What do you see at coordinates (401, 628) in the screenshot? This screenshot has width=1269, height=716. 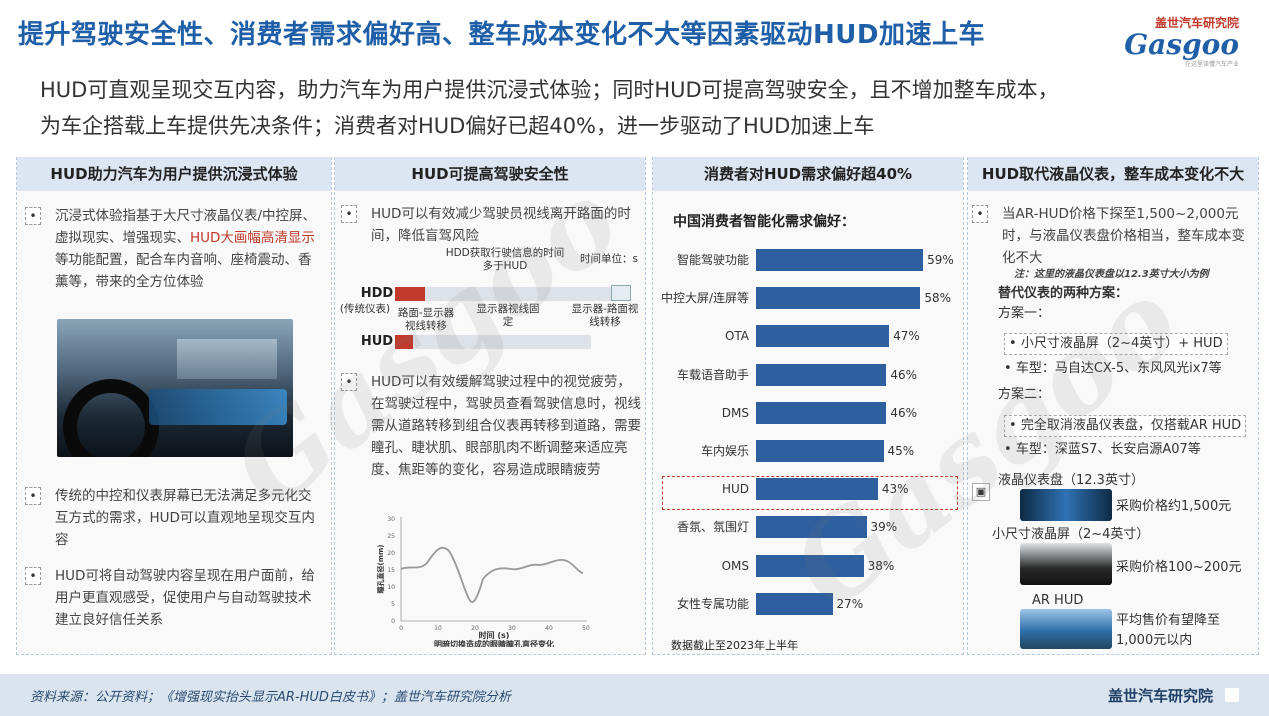 I see `curve-x-tick: 0` at bounding box center [401, 628].